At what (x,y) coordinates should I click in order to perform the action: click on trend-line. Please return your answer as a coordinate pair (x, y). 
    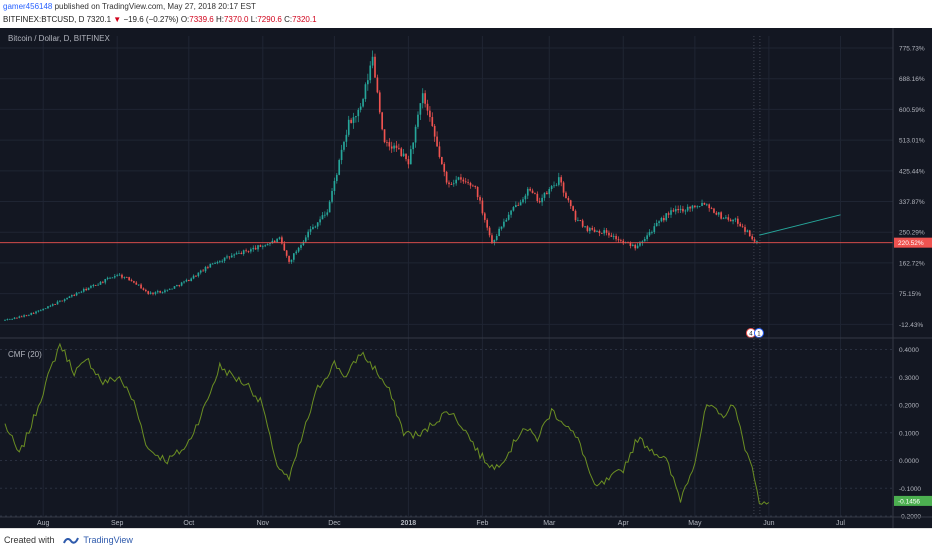
    Looking at the image, I should click on (800, 225).